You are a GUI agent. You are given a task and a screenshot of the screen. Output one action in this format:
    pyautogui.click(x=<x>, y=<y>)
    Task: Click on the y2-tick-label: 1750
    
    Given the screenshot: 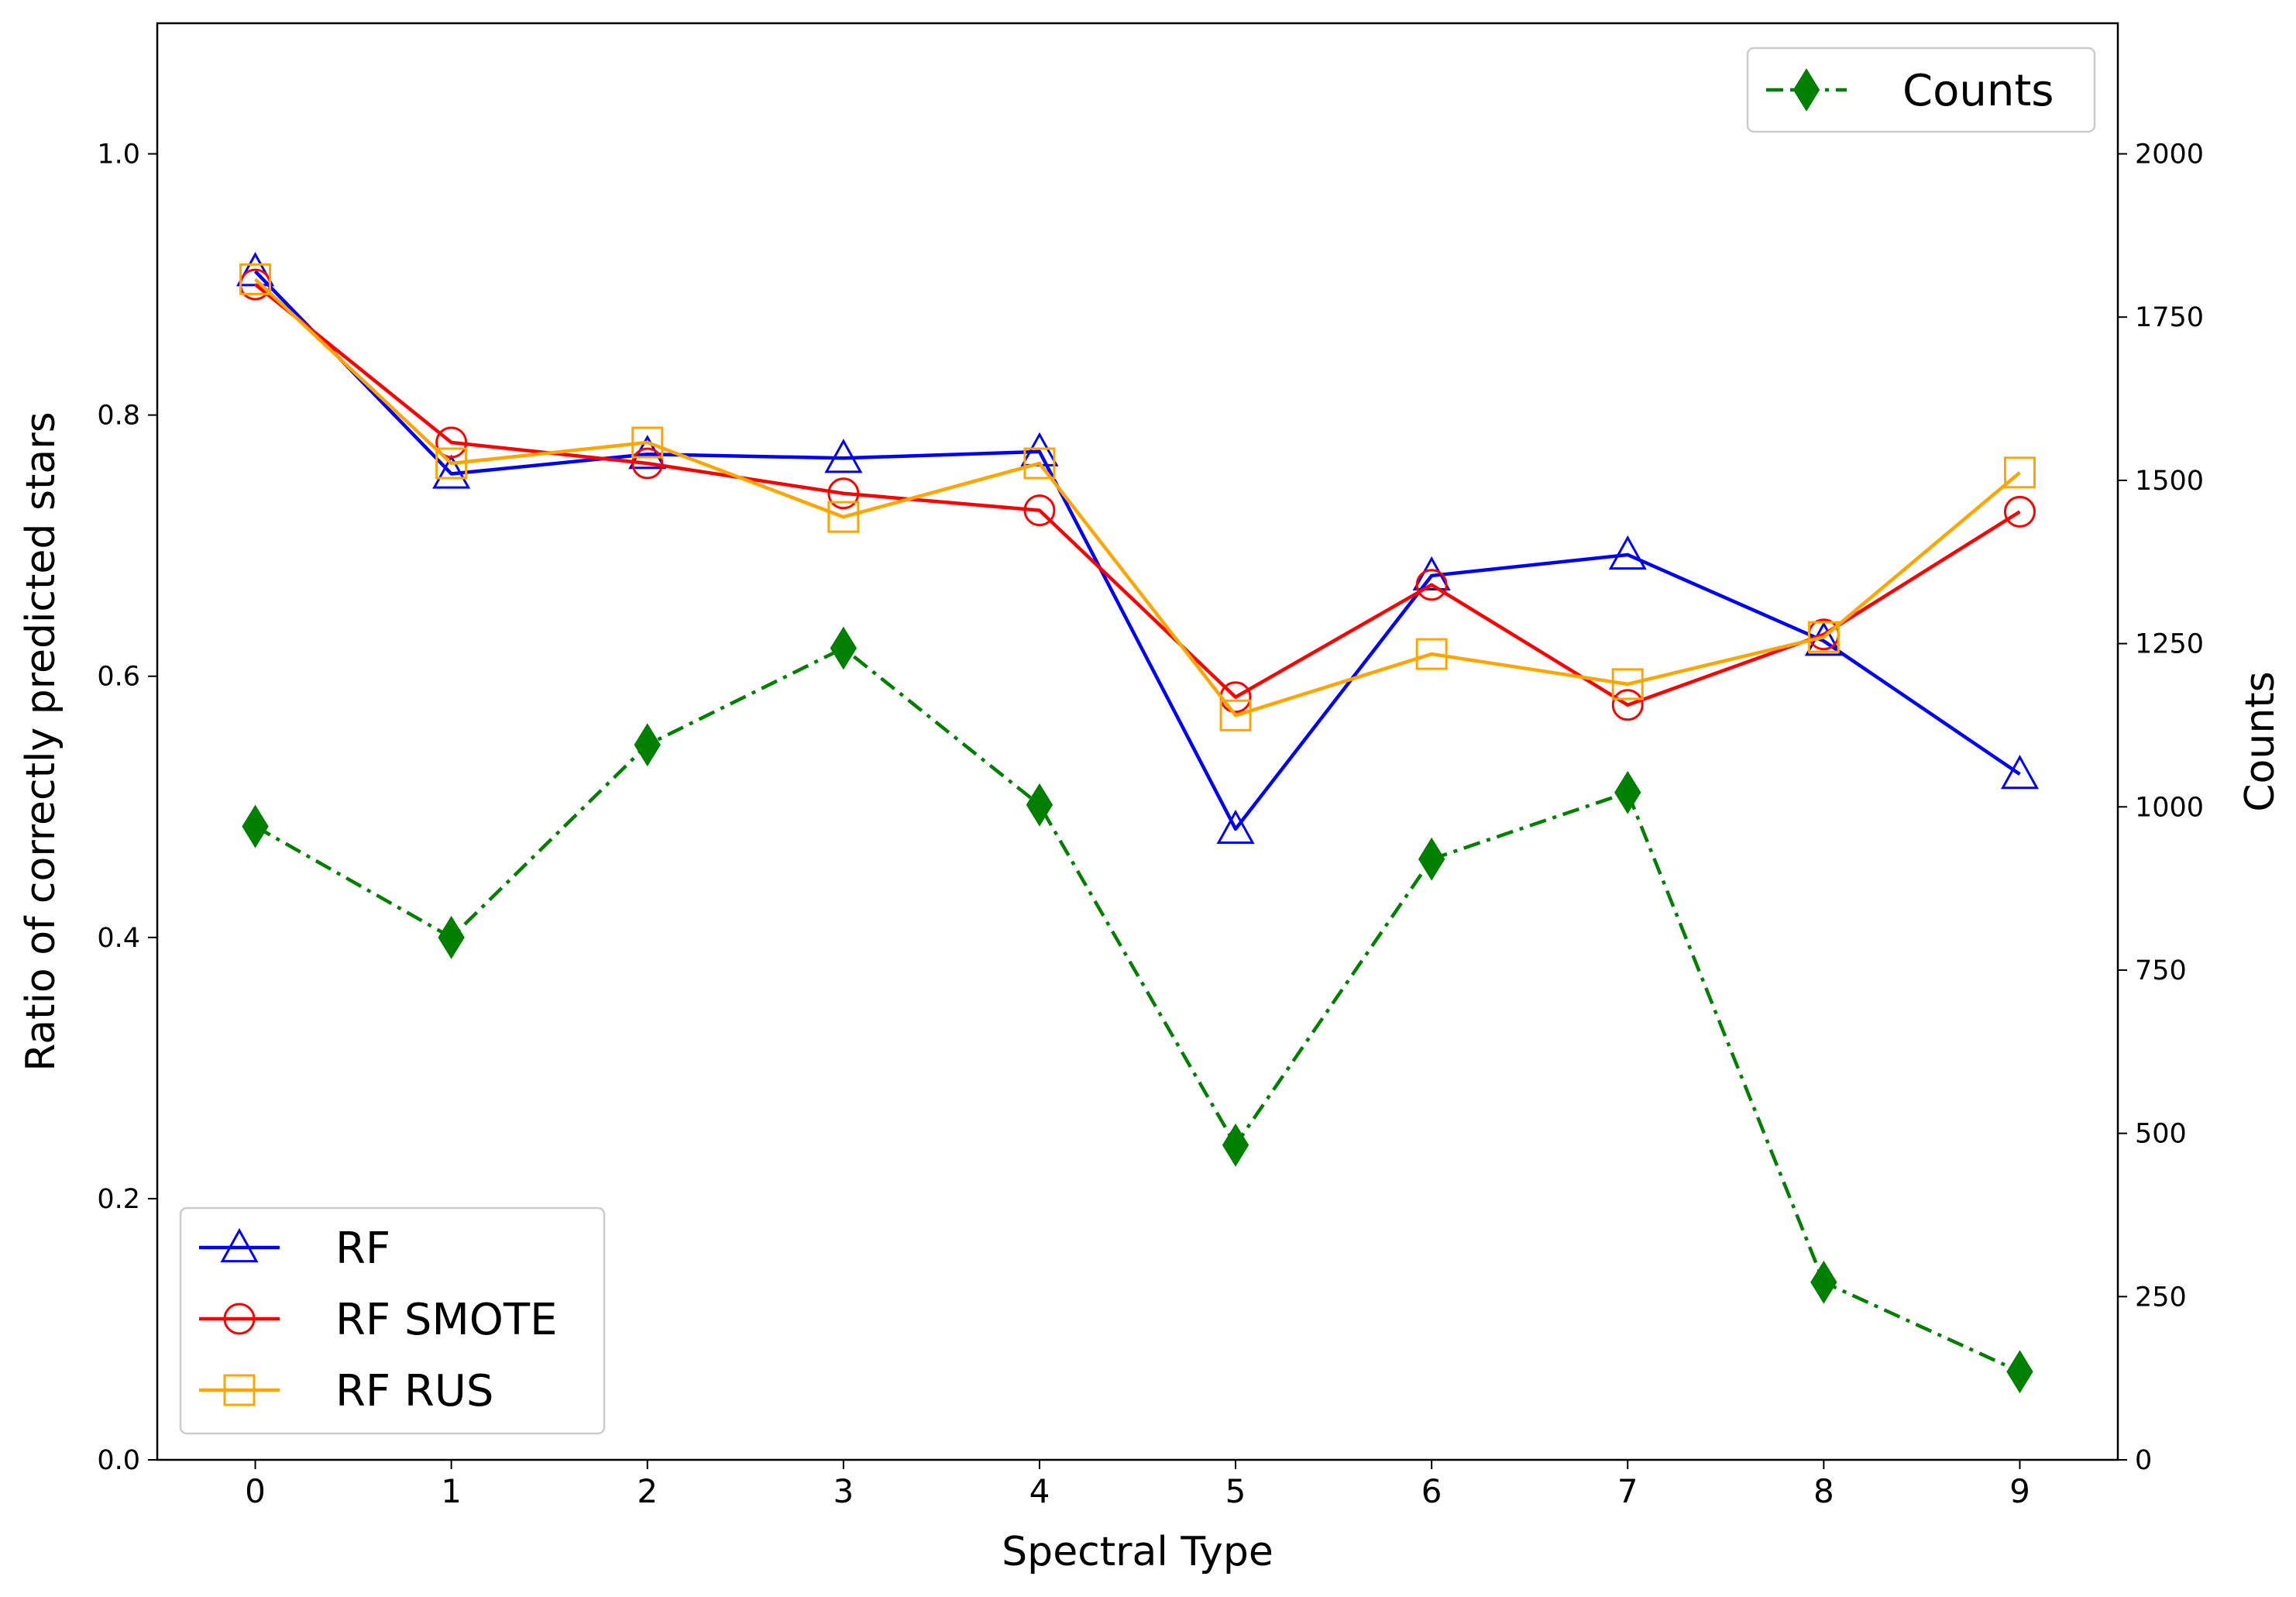 What is the action you would take?
    pyautogui.click(x=2169, y=318)
    